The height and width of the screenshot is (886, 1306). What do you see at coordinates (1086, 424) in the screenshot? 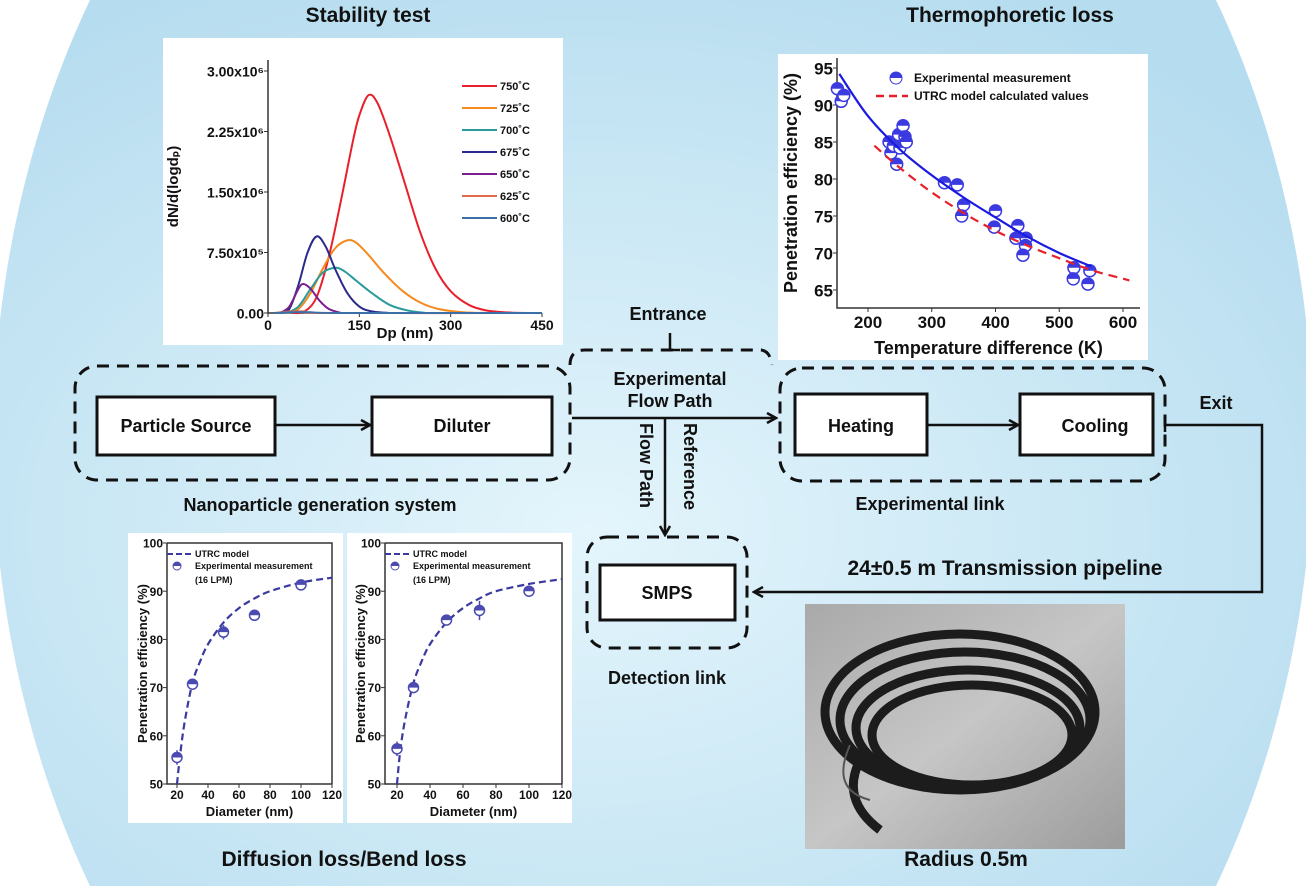
I see `cooling-box` at bounding box center [1086, 424].